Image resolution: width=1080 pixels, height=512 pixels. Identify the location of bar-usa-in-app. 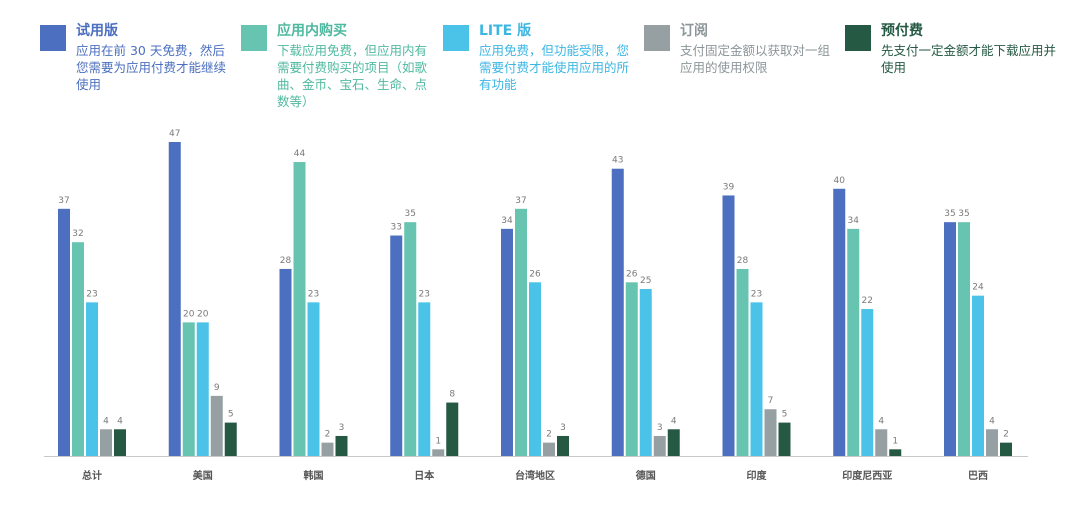
(188, 389).